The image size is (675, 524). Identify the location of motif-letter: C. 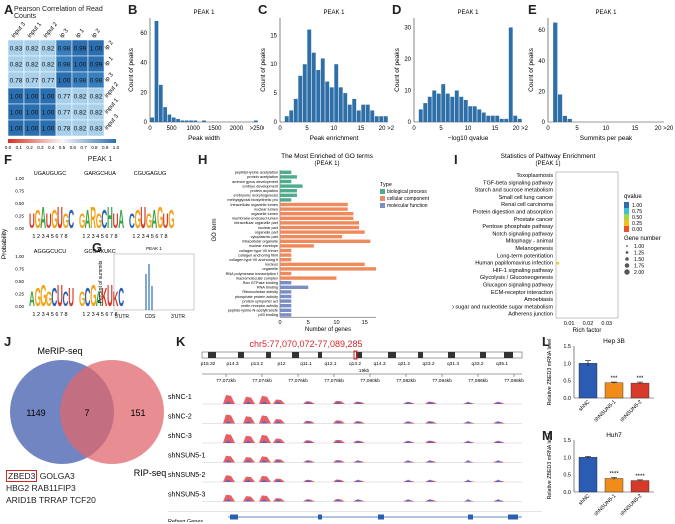
(132, 222).